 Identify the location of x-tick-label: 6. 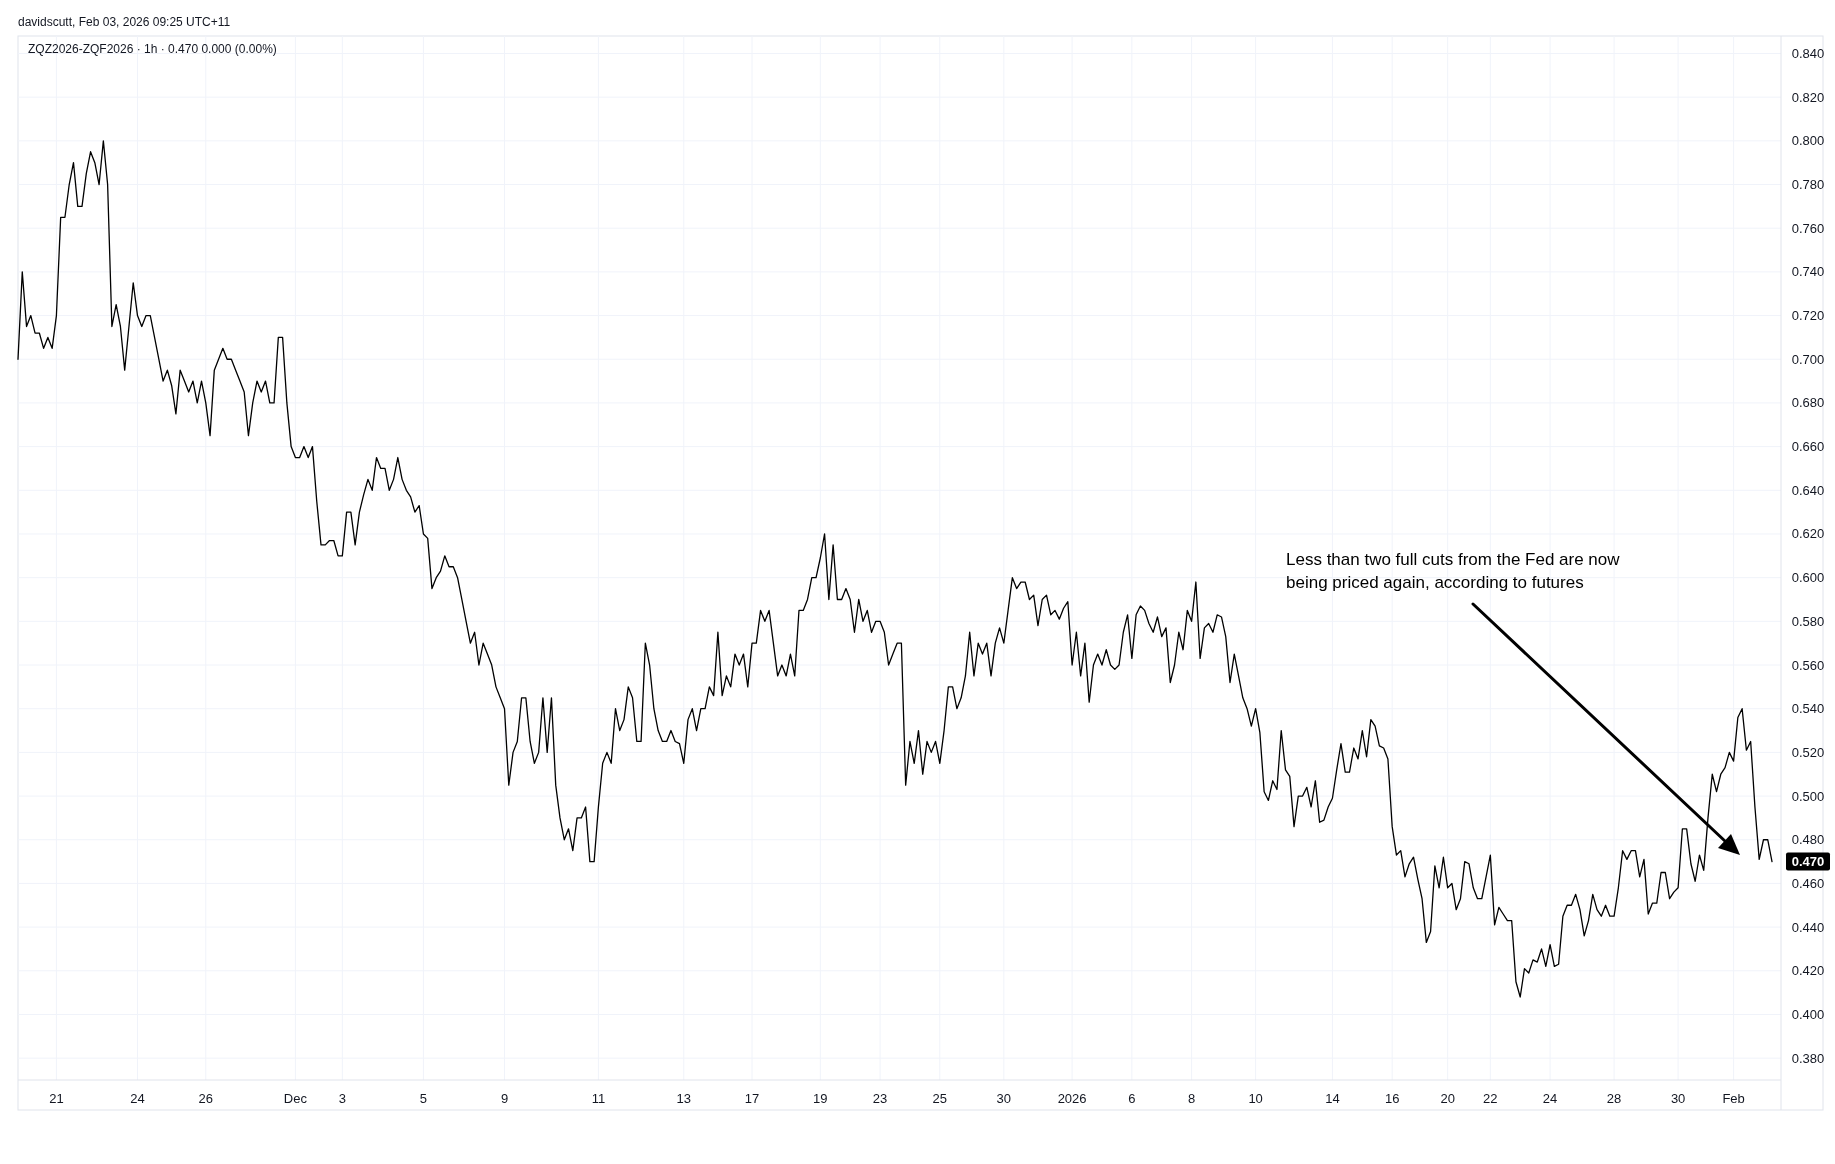
(1132, 1098).